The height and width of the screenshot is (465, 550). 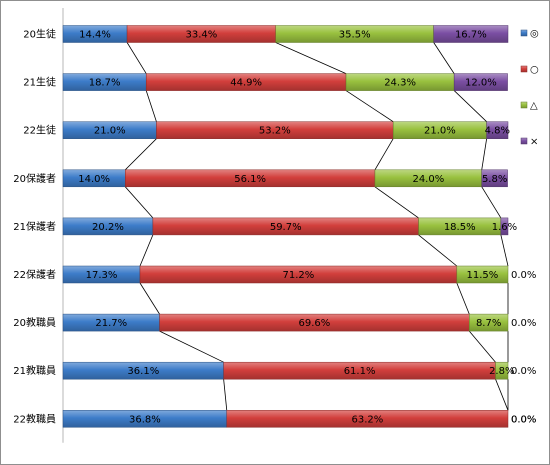 I want to click on data-label: 12.0%, so click(x=481, y=83).